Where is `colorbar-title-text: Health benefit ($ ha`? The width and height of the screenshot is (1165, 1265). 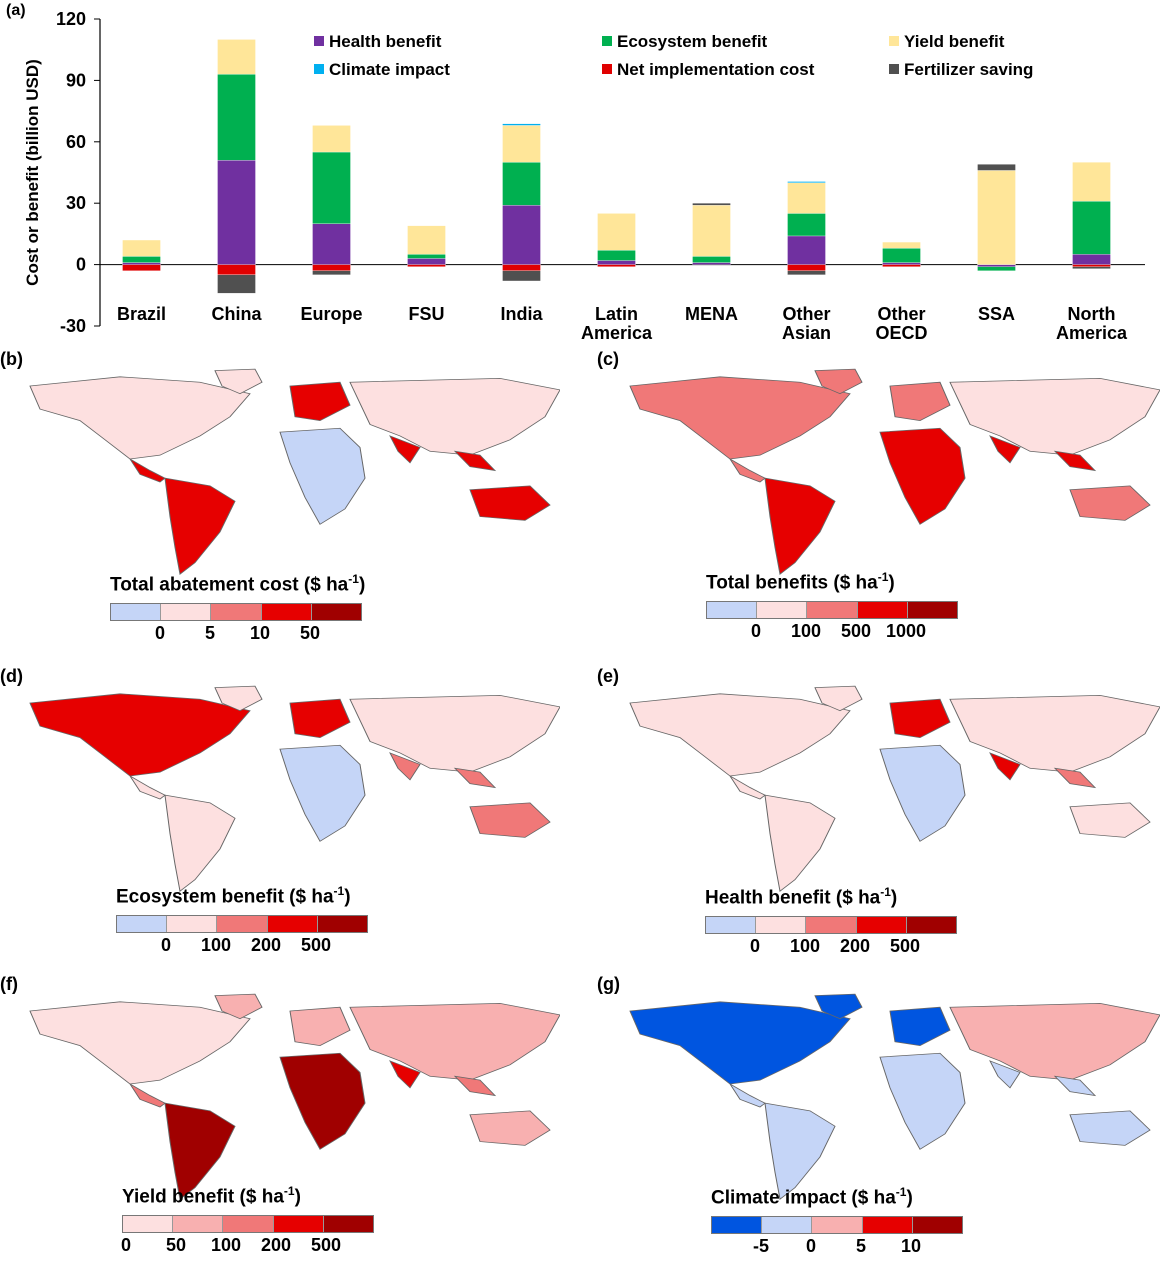 colorbar-title-text: Health benefit ($ ha is located at coordinates (793, 898).